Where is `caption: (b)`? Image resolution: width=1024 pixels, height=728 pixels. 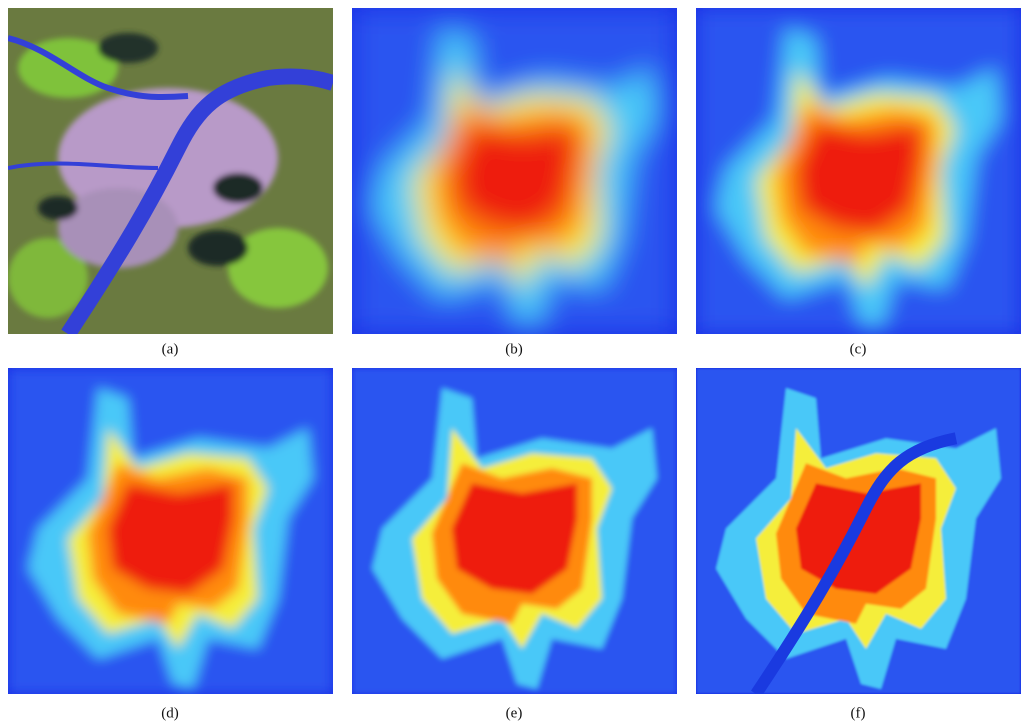 caption: (b) is located at coordinates (514, 349).